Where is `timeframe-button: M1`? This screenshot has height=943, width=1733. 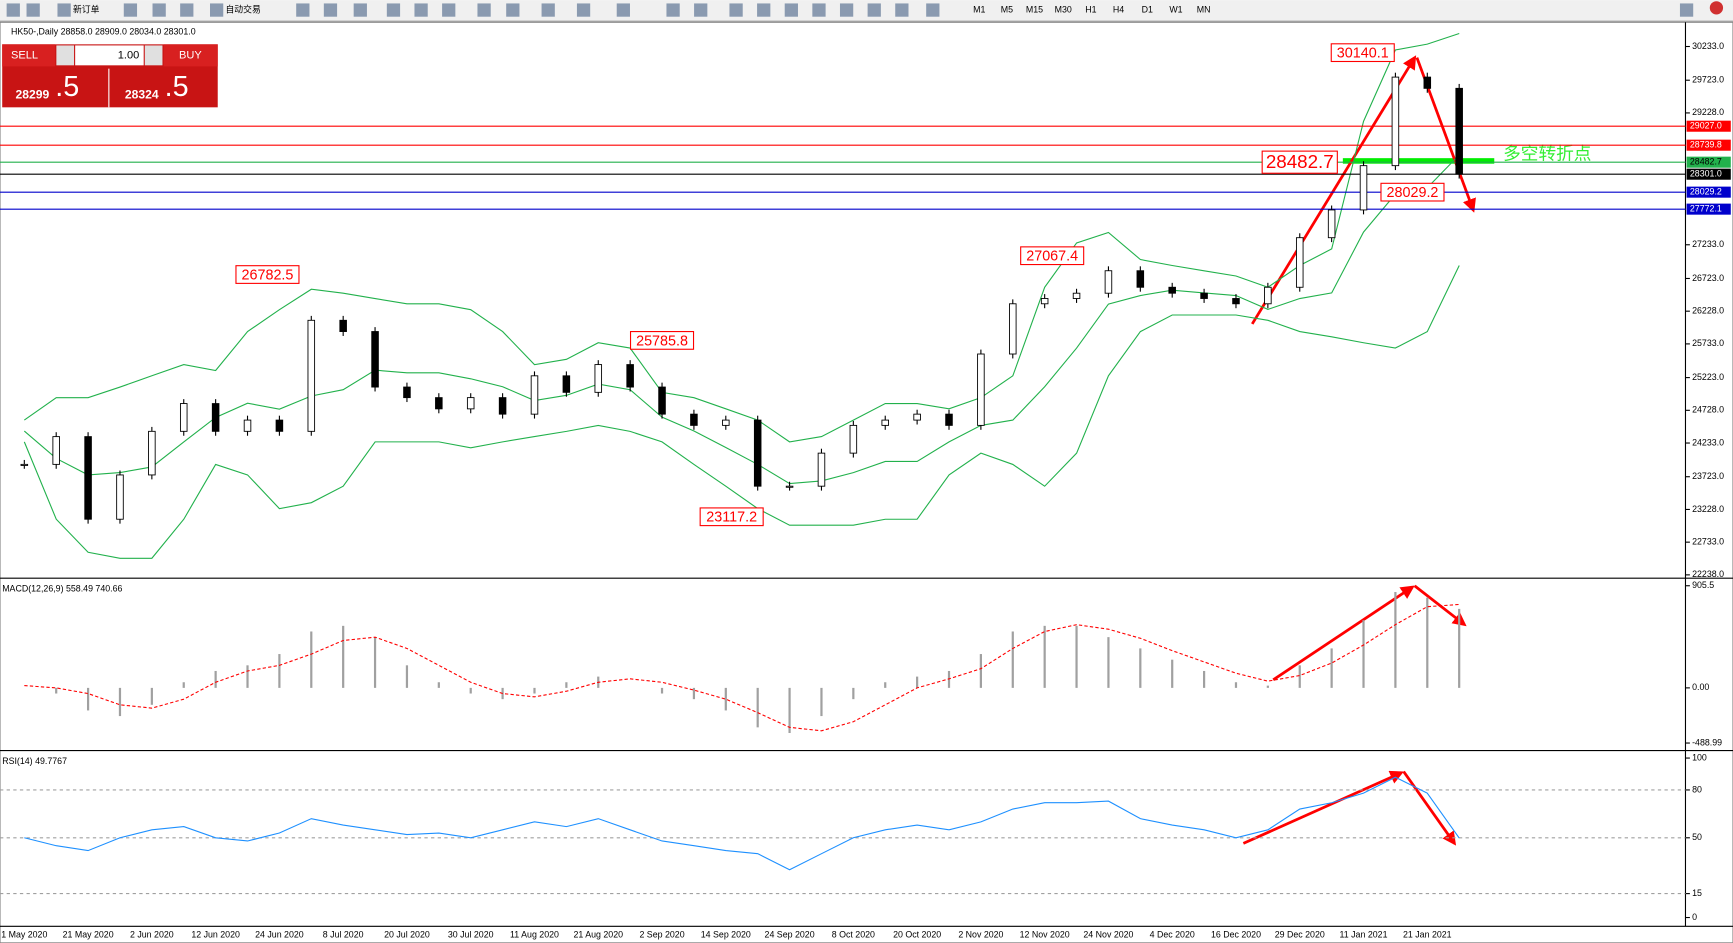 timeframe-button: M1 is located at coordinates (979, 9).